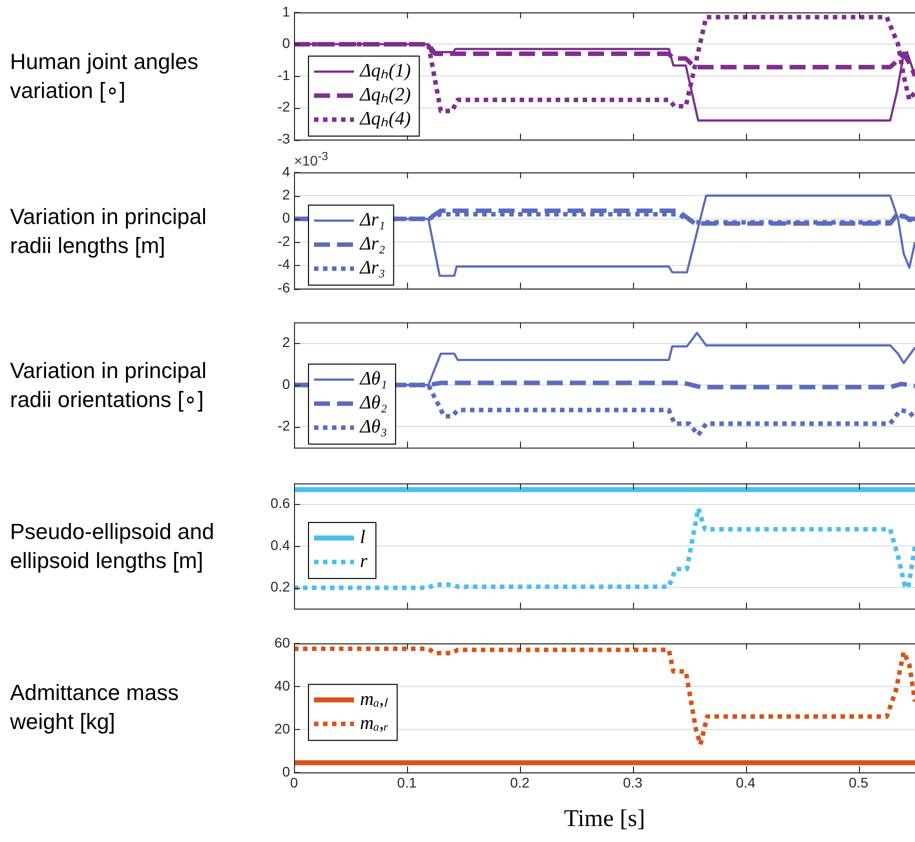 The height and width of the screenshot is (842, 915). I want to click on y-tick-label: -3, so click(284, 138).